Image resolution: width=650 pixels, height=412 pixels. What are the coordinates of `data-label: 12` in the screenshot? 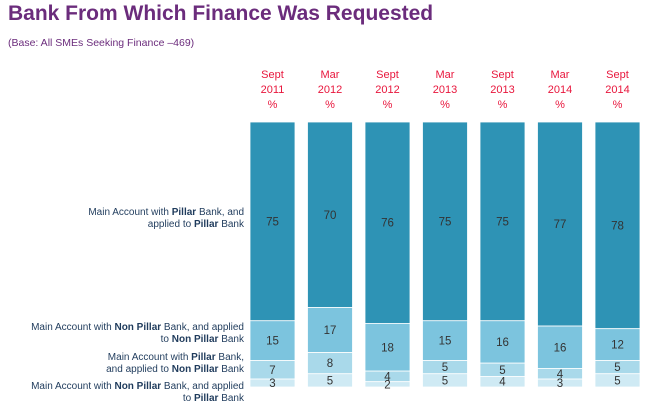 It's located at (617, 346).